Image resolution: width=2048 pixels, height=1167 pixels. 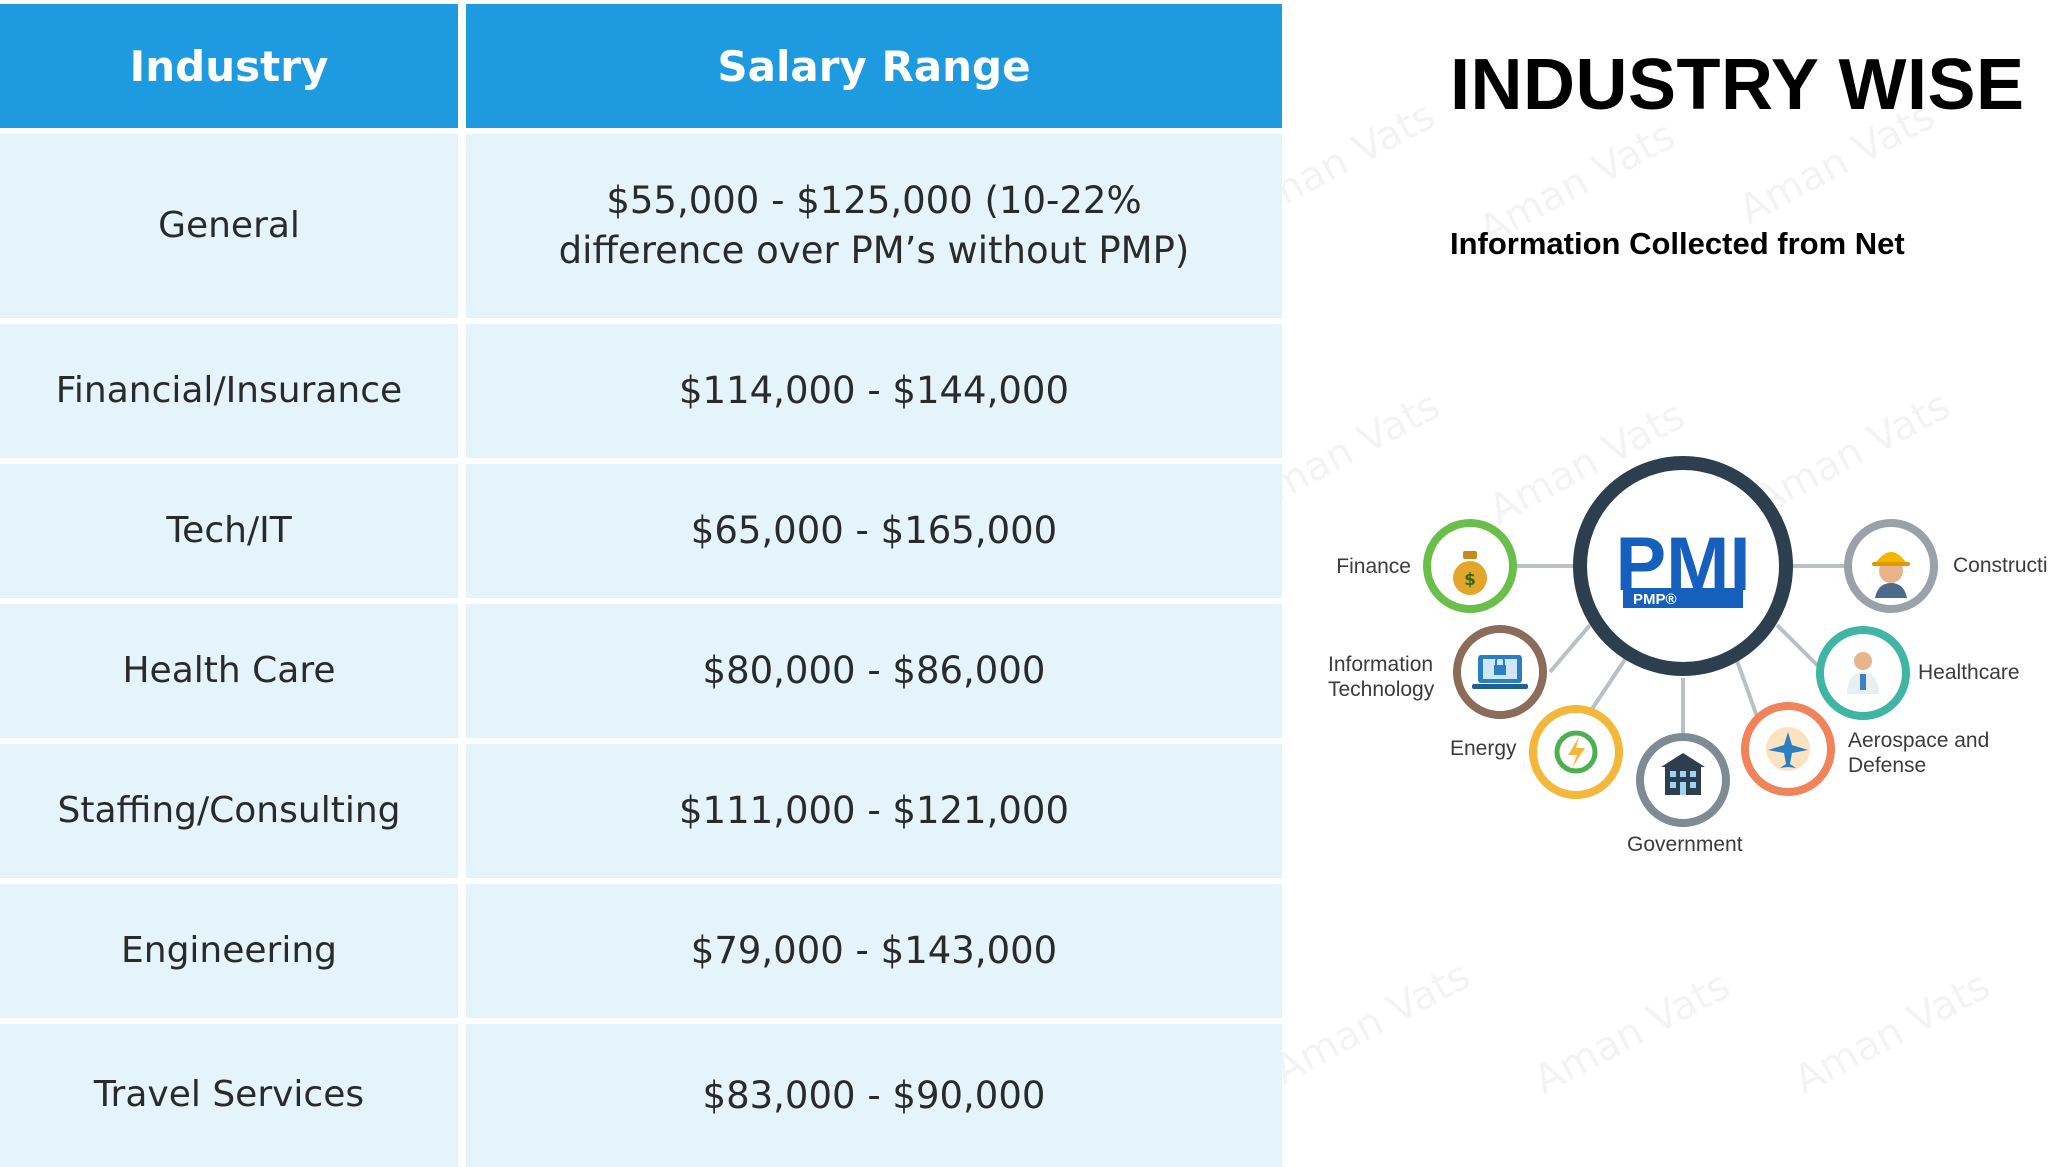 I want to click on page-title: INDUSTRY WISE, so click(x=1737, y=85).